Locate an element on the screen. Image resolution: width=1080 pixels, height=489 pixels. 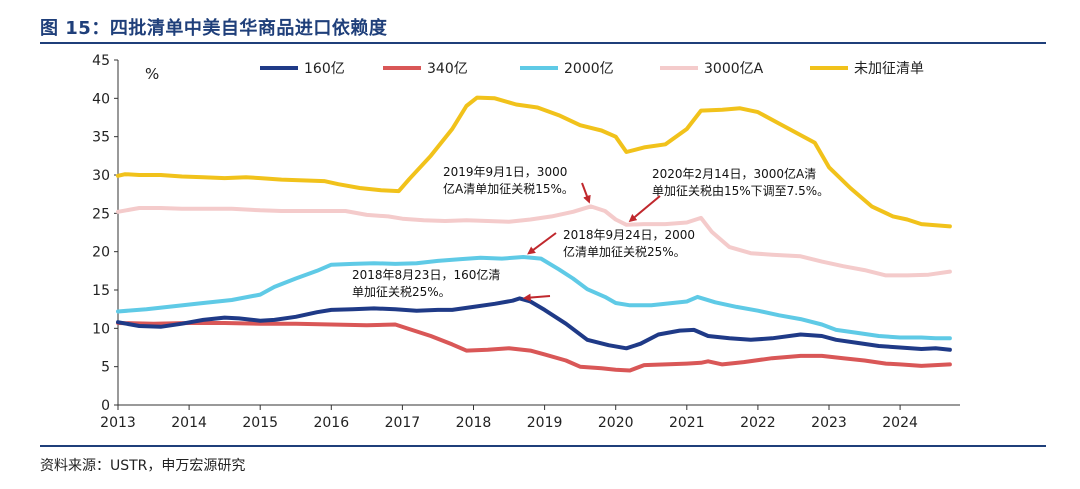
x-tick-label: 2013 is located at coordinates (118, 423).